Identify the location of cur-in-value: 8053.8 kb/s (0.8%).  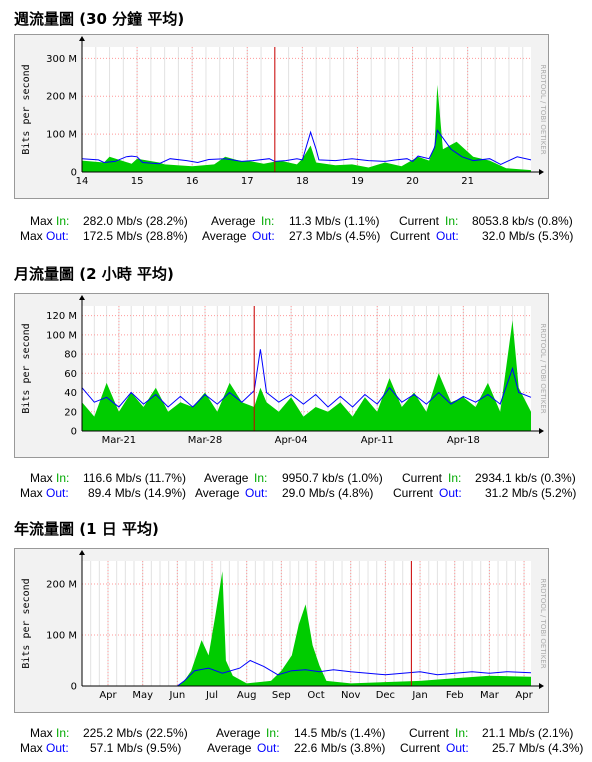
(522, 221).